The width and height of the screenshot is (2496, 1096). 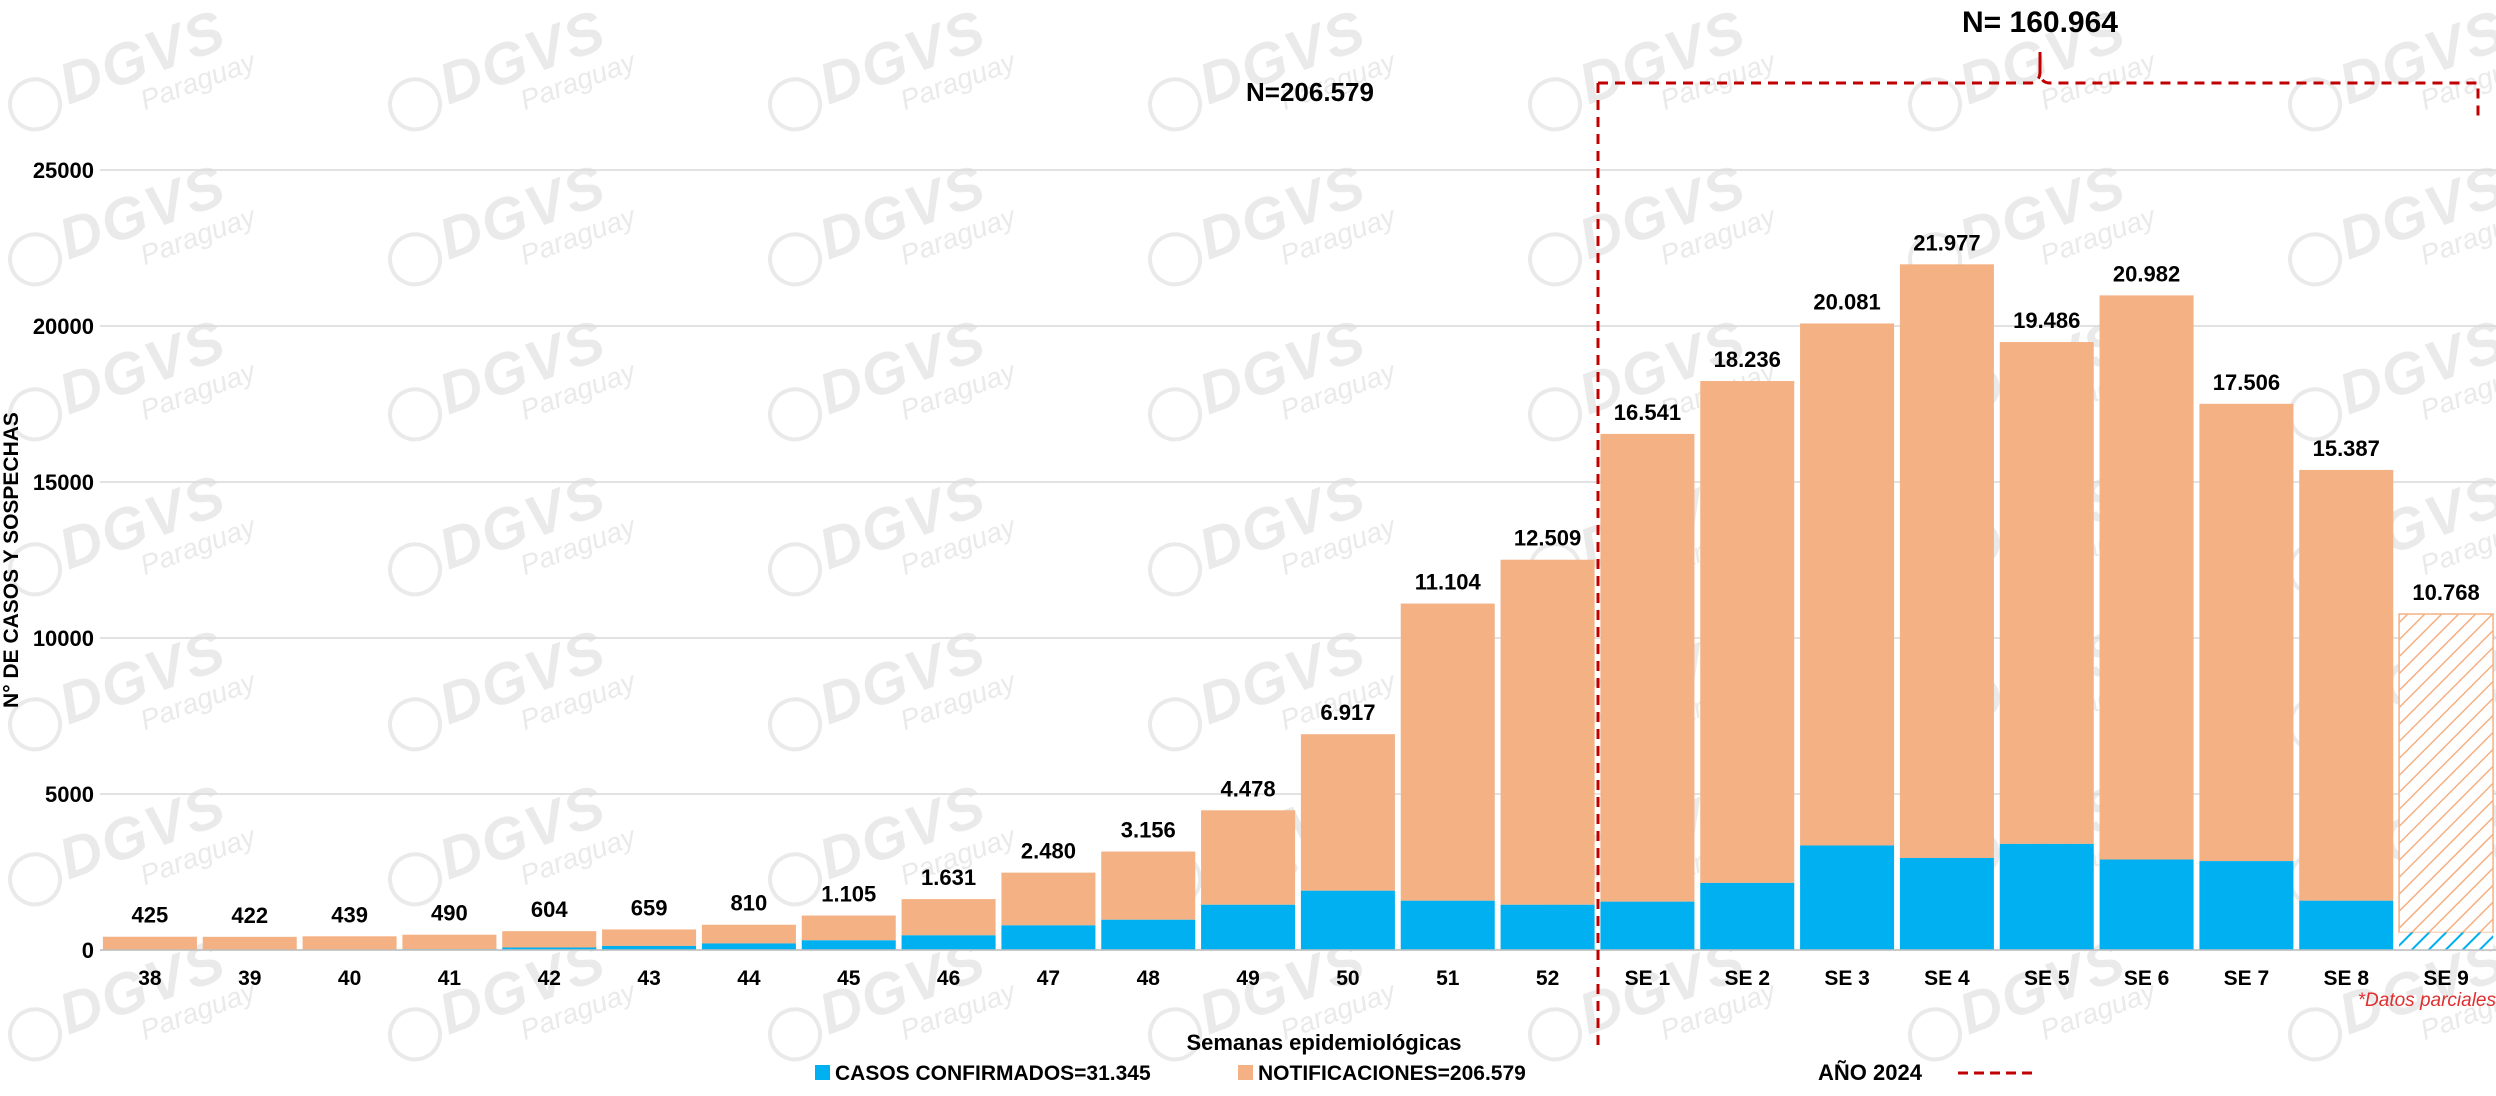 I want to click on data-label: 2.480, so click(x=1048, y=851).